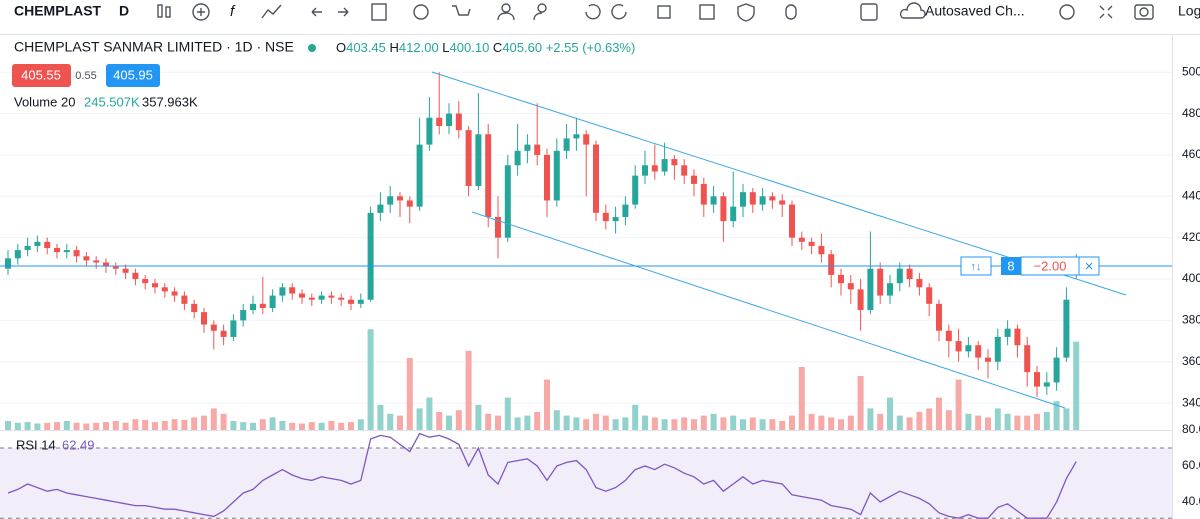 The image size is (1200, 519). I want to click on price-tick-label: 360, so click(1191, 361).